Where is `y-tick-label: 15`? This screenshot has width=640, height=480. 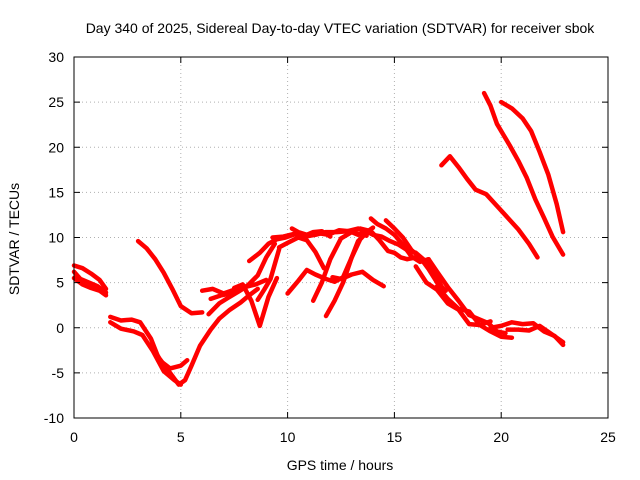
y-tick-label: 15 is located at coordinates (56, 192).